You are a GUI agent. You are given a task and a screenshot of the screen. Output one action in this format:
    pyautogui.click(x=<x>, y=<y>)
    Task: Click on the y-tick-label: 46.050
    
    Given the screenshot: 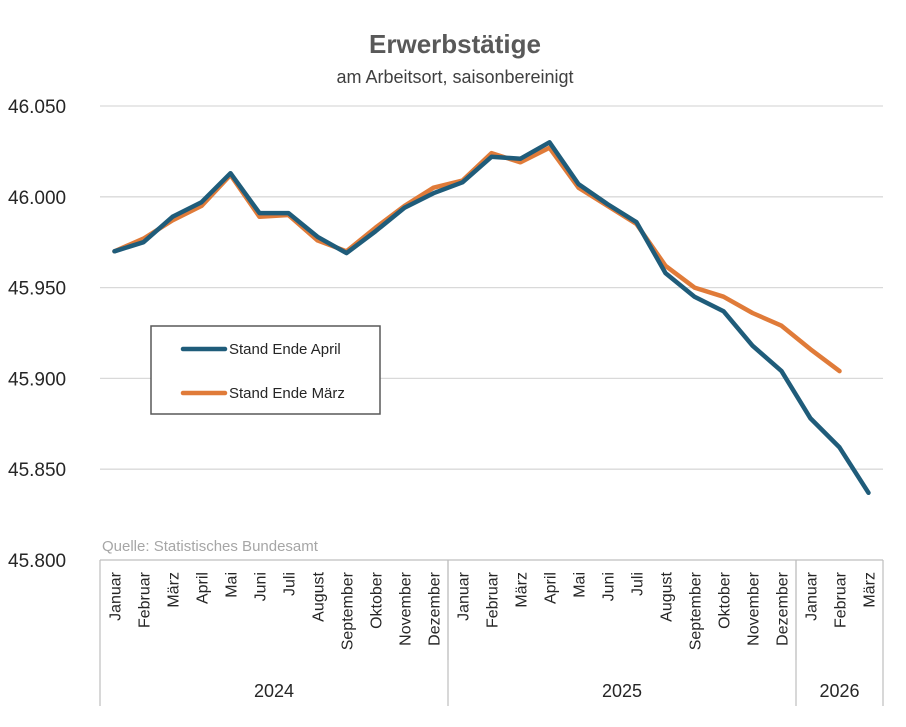 What is the action you would take?
    pyautogui.click(x=37, y=107)
    